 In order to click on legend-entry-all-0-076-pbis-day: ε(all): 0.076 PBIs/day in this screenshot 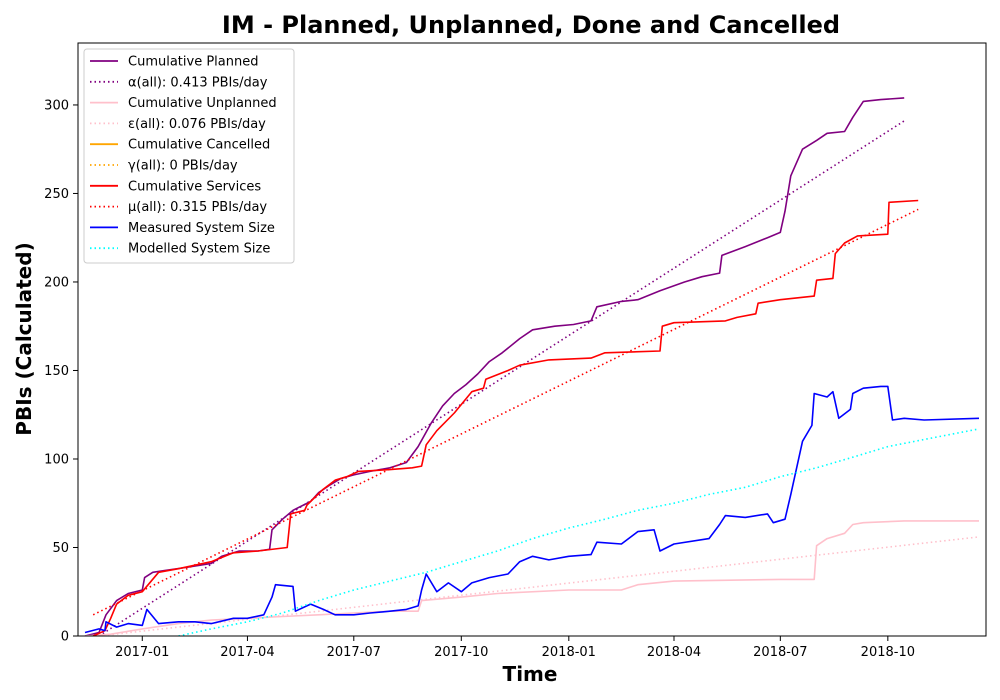, I will do `click(197, 124)`.